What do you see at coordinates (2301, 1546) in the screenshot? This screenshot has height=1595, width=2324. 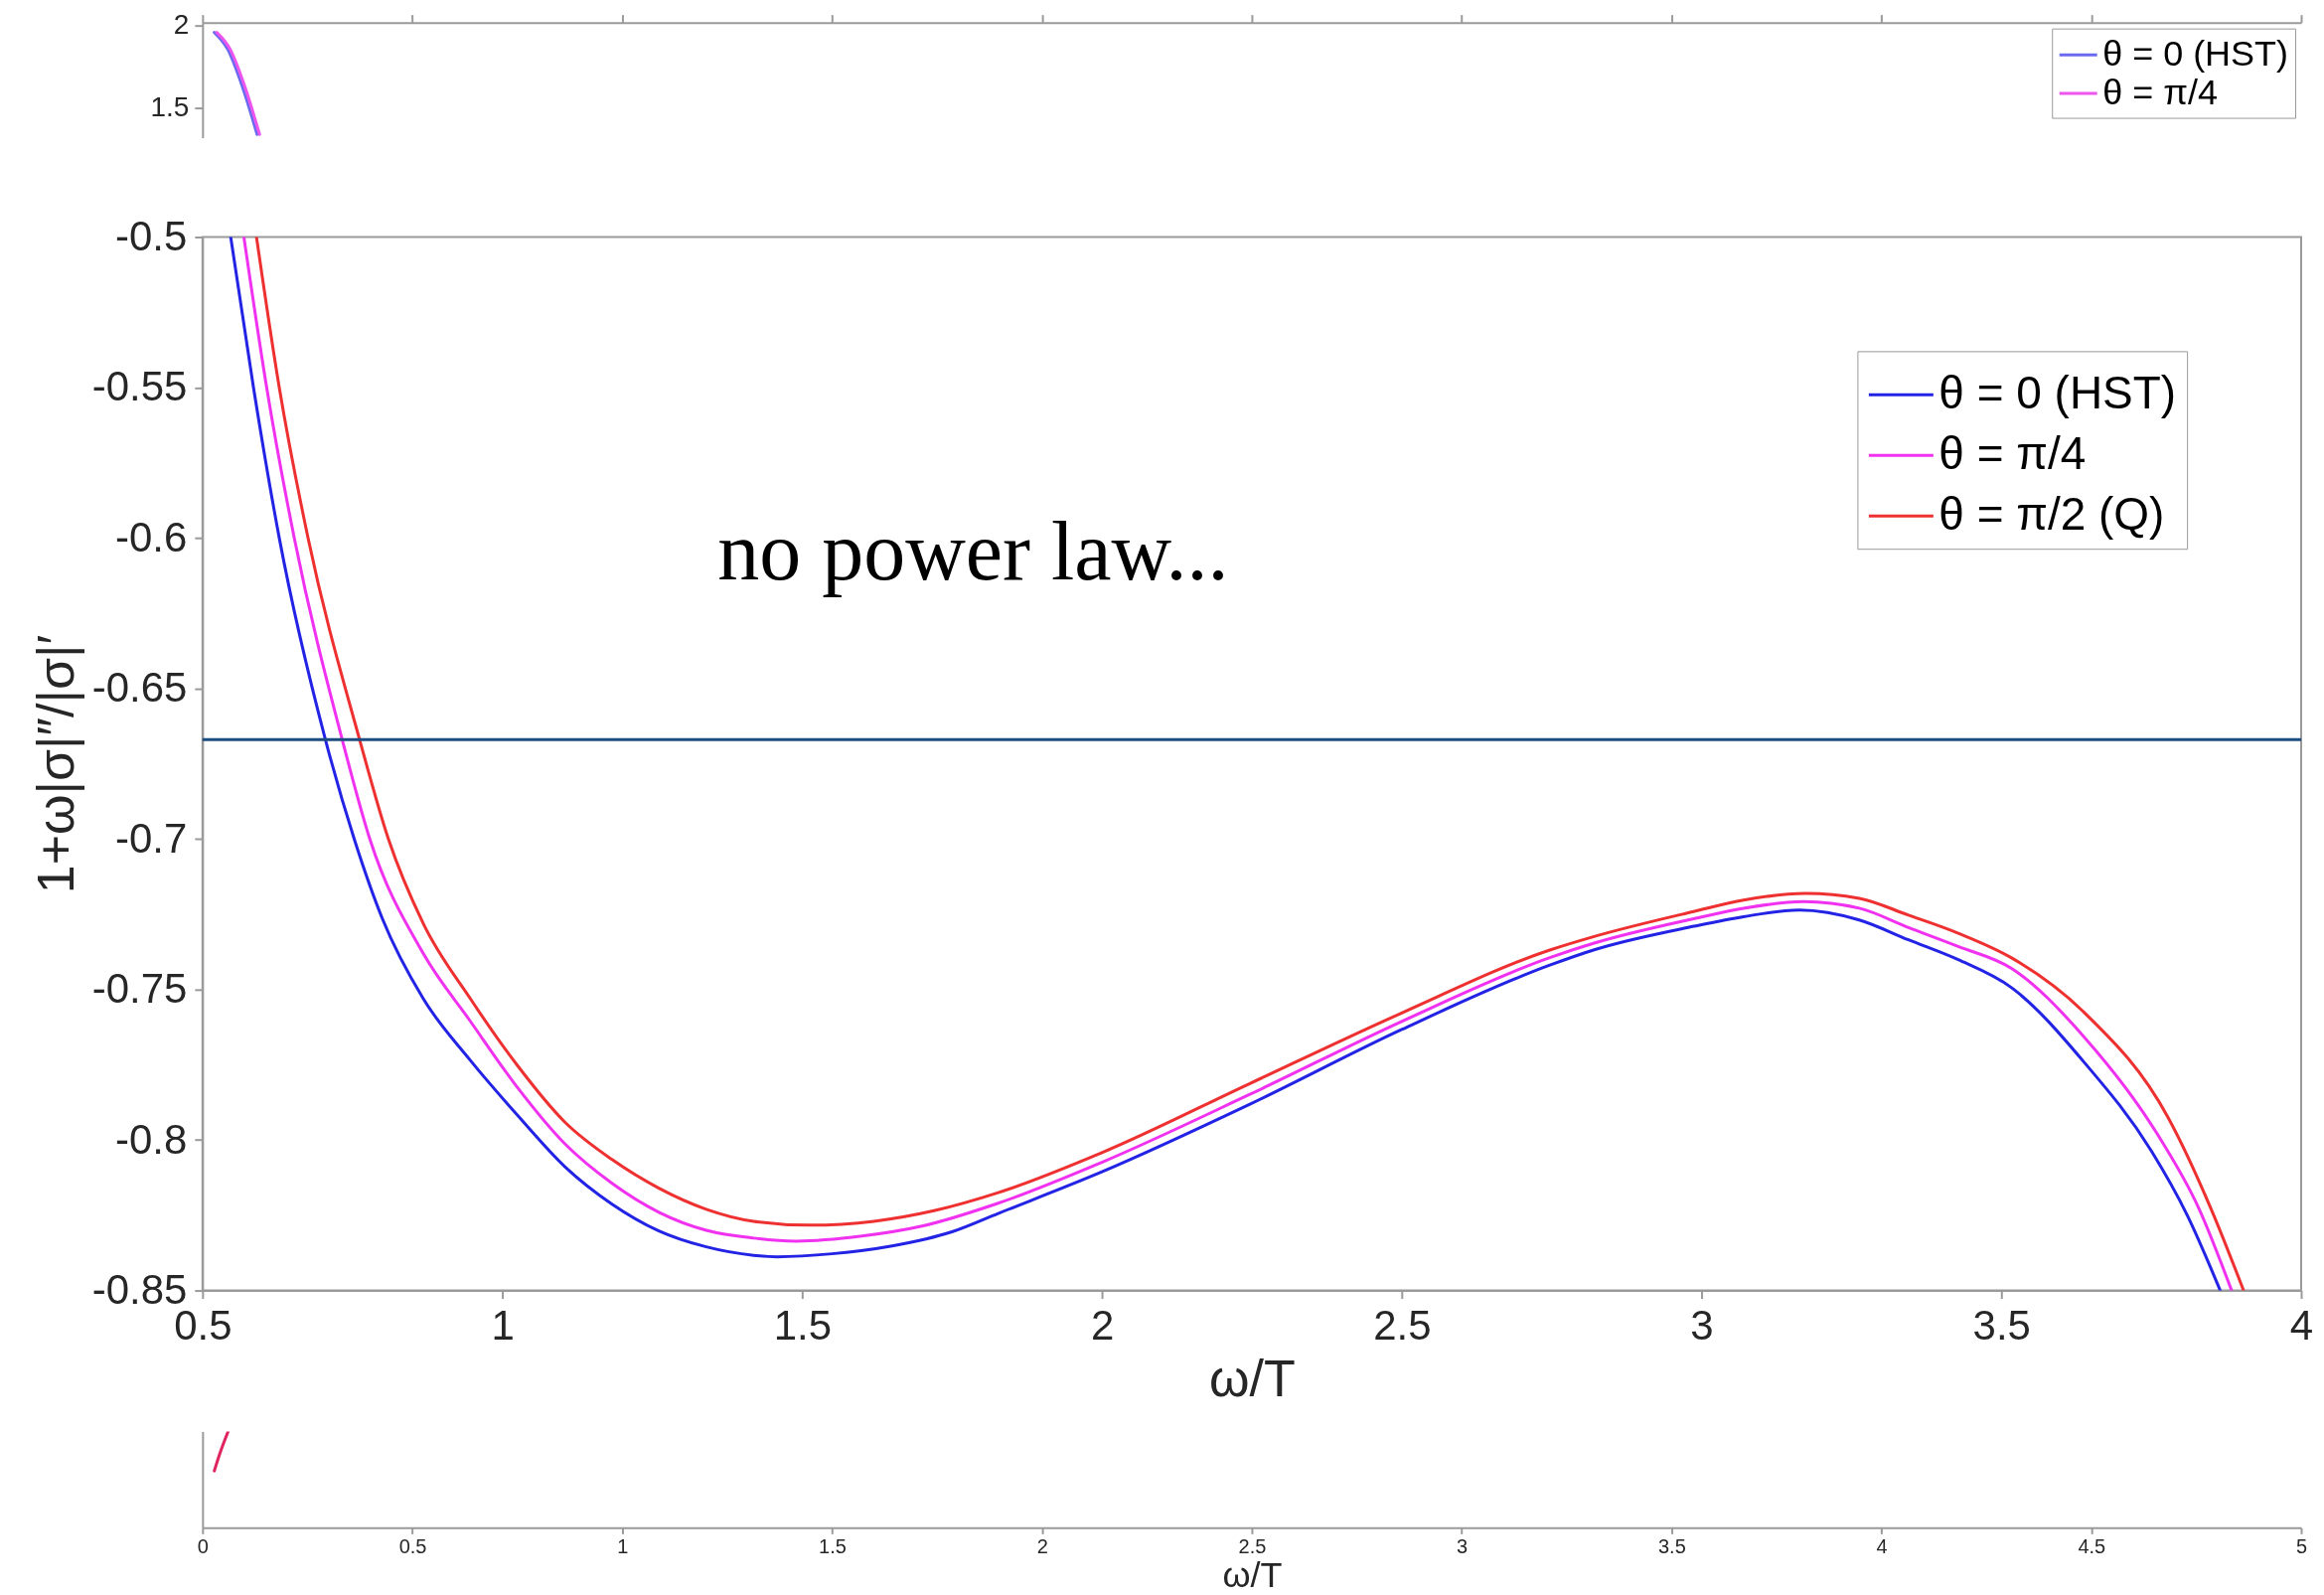 I see `x-tick-label: 5` at bounding box center [2301, 1546].